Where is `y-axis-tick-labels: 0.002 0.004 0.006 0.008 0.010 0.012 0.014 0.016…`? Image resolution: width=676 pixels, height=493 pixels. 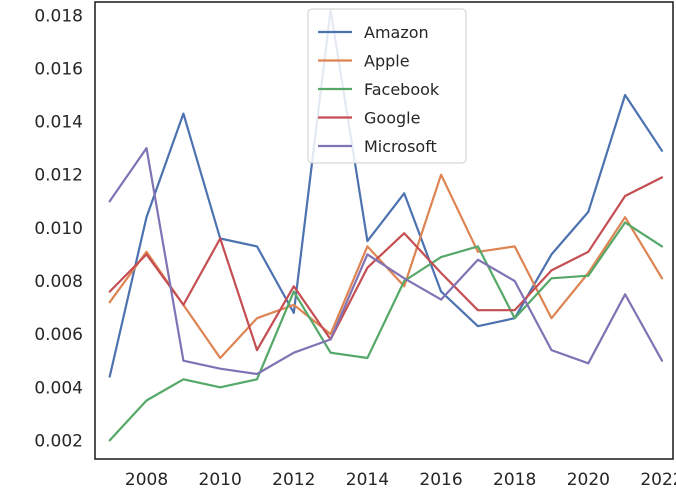
y-axis-tick-labels: 0.002 0.004 0.006 0.008 0.010 0.012 0.014 0.016… is located at coordinates (58, 228).